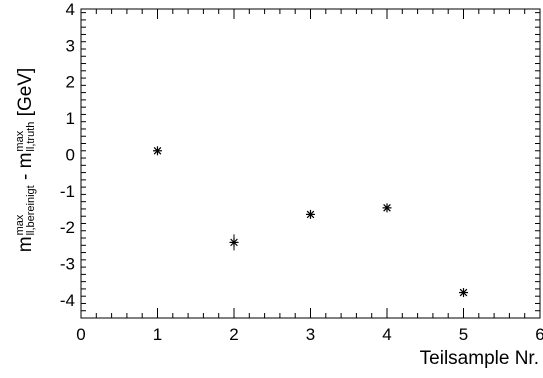 This screenshot has height=378, width=543. What do you see at coordinates (479, 358) in the screenshot?
I see `x-axis-title: Teilsample Nr.` at bounding box center [479, 358].